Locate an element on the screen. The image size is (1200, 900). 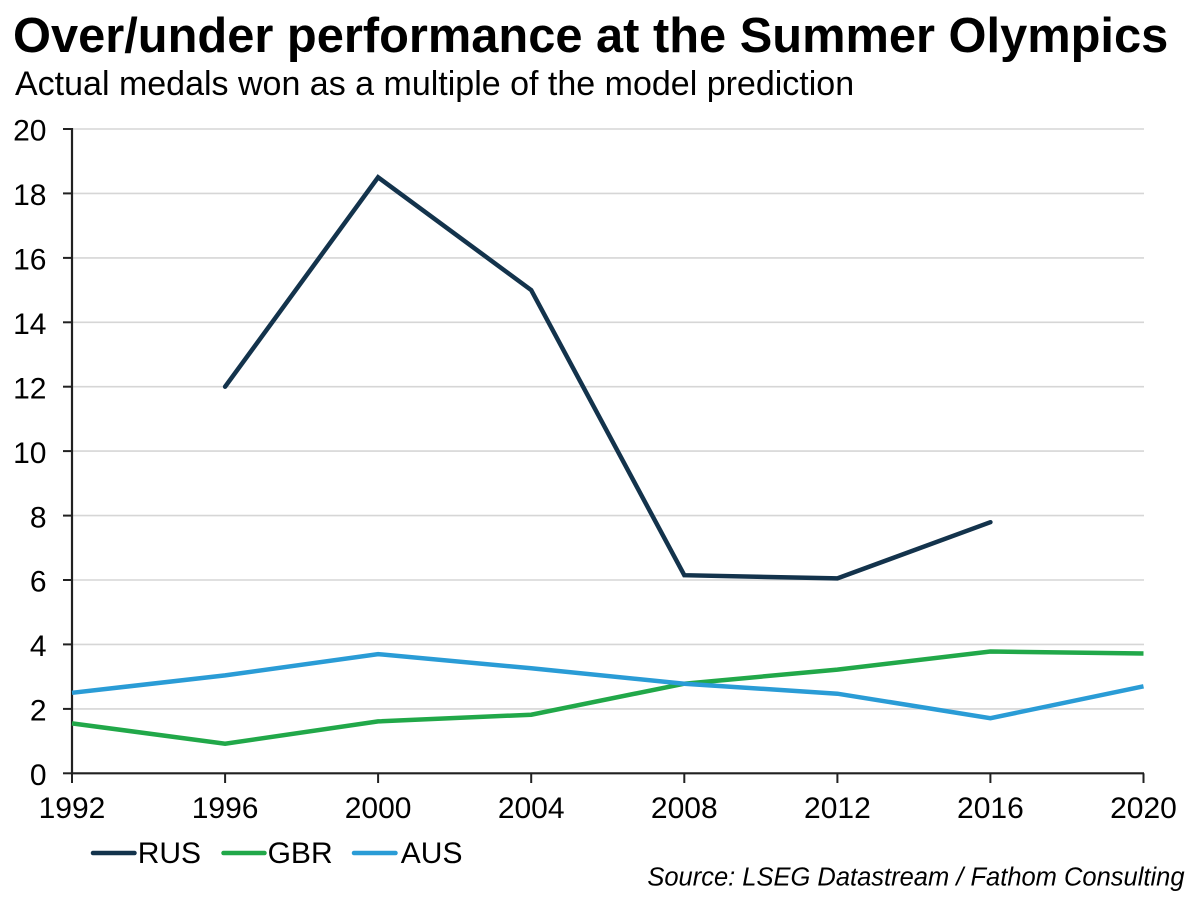
svg-text: 1992 is located at coordinates (72, 808).